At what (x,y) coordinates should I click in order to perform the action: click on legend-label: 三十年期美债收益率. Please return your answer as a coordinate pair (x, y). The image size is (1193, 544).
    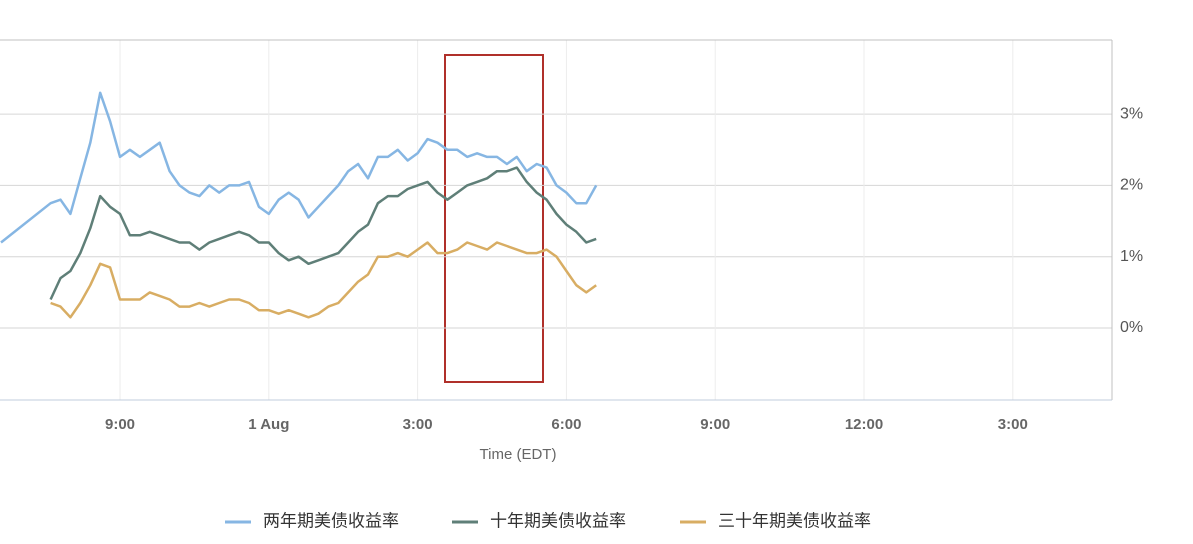
    Looking at the image, I should click on (794, 520).